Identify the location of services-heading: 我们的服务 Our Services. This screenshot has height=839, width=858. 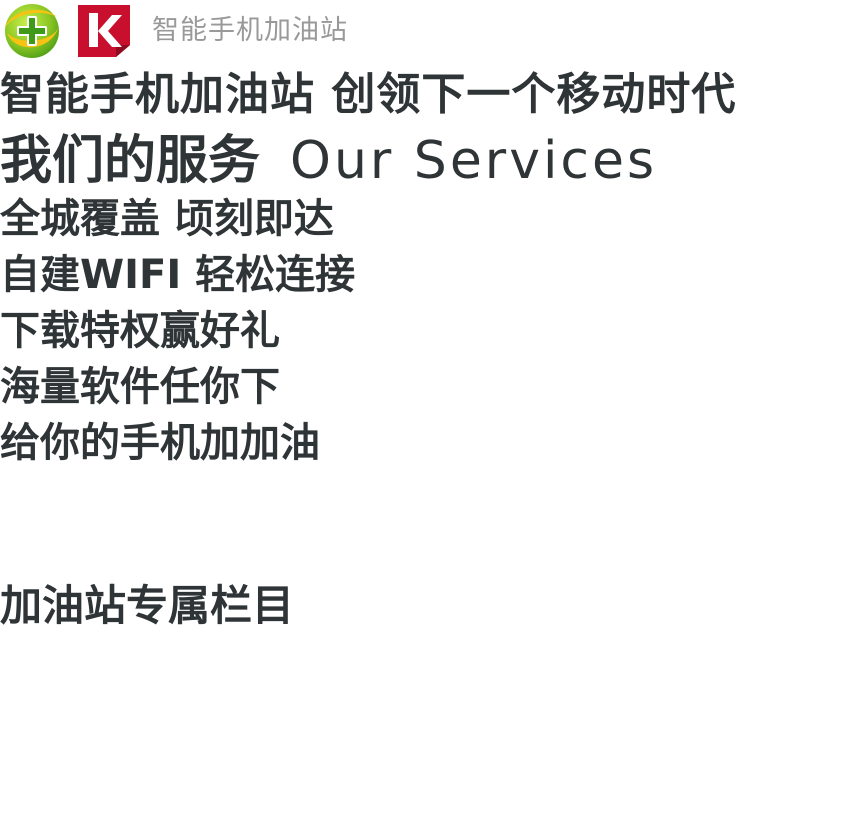
(328, 161).